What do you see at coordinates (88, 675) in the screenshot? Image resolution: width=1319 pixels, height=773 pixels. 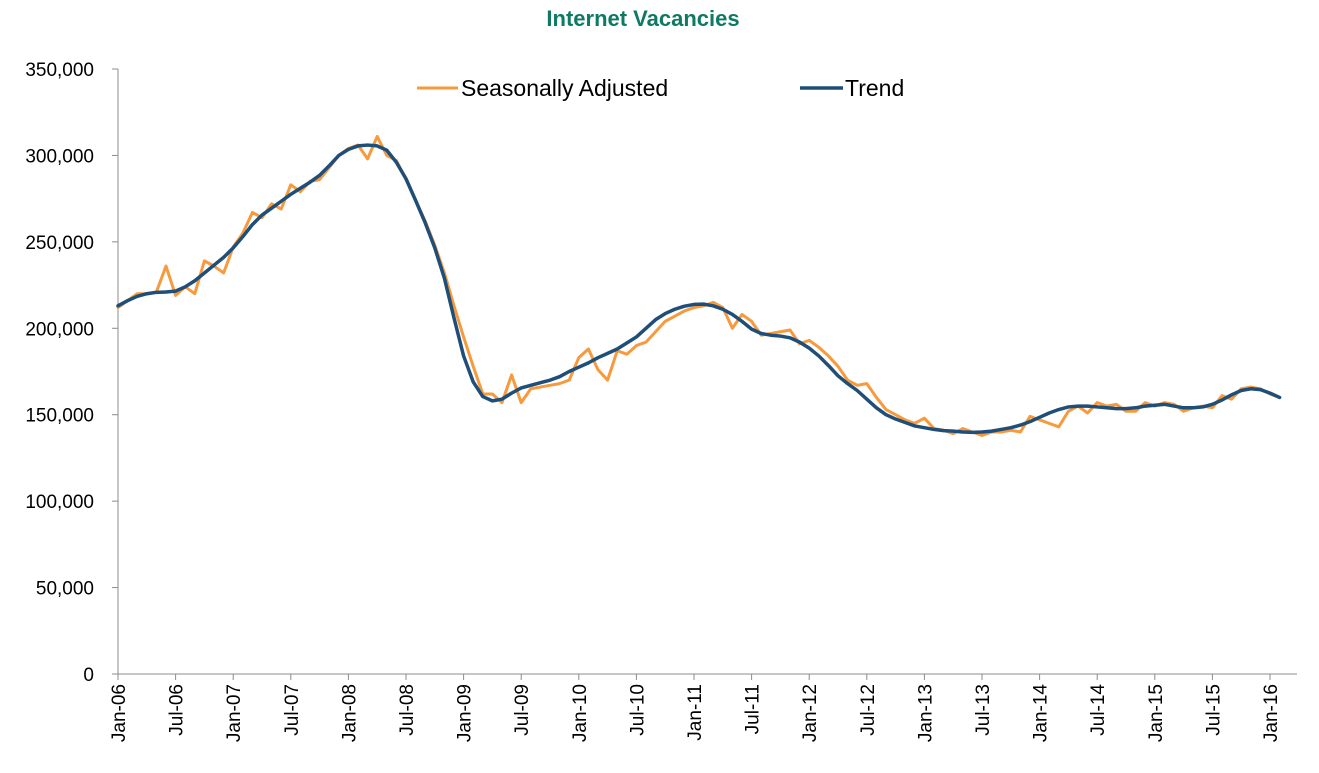 I see `y-tick-label: 0` at bounding box center [88, 675].